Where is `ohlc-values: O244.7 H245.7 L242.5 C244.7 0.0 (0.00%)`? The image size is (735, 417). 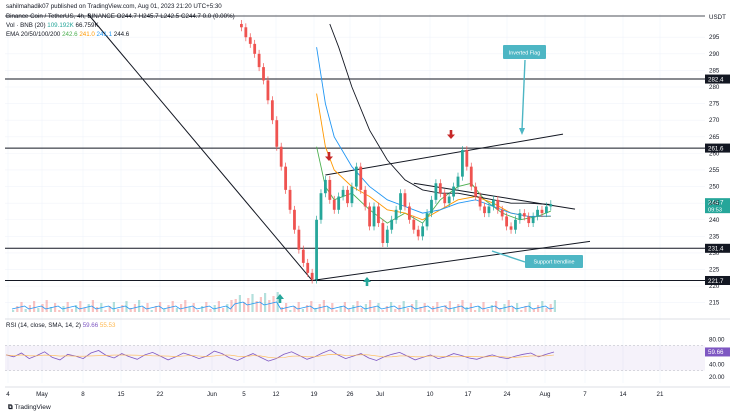
ohlc-values: O244.7 H245.7 L242.5 C244.7 0.0 (0.00%) is located at coordinates (175, 16).